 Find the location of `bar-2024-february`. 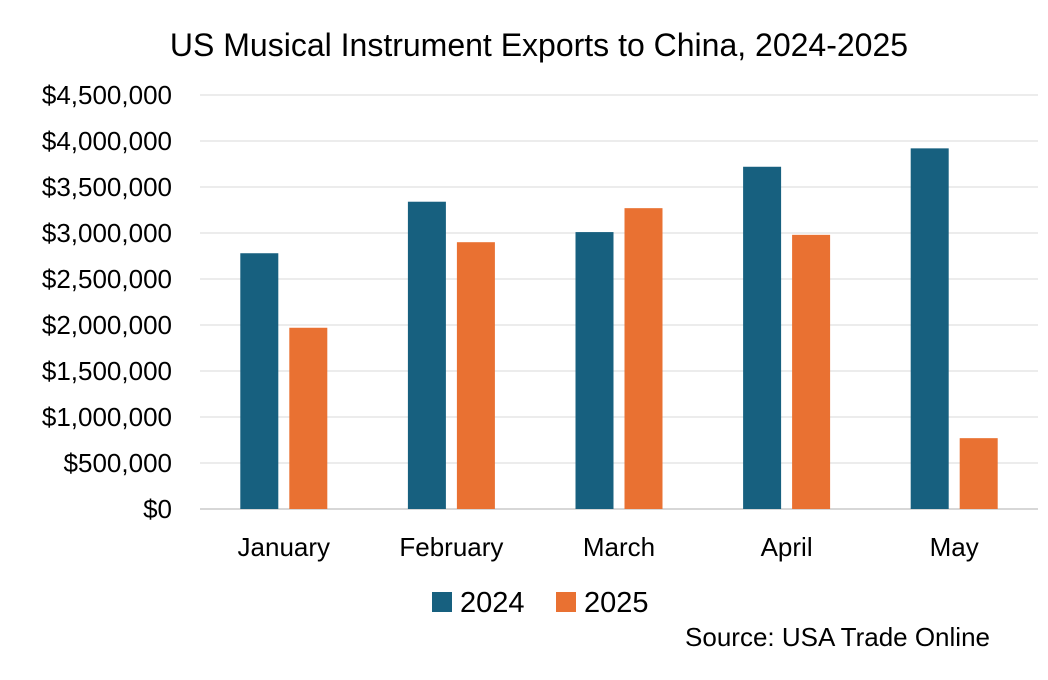

bar-2024-february is located at coordinates (426, 355).